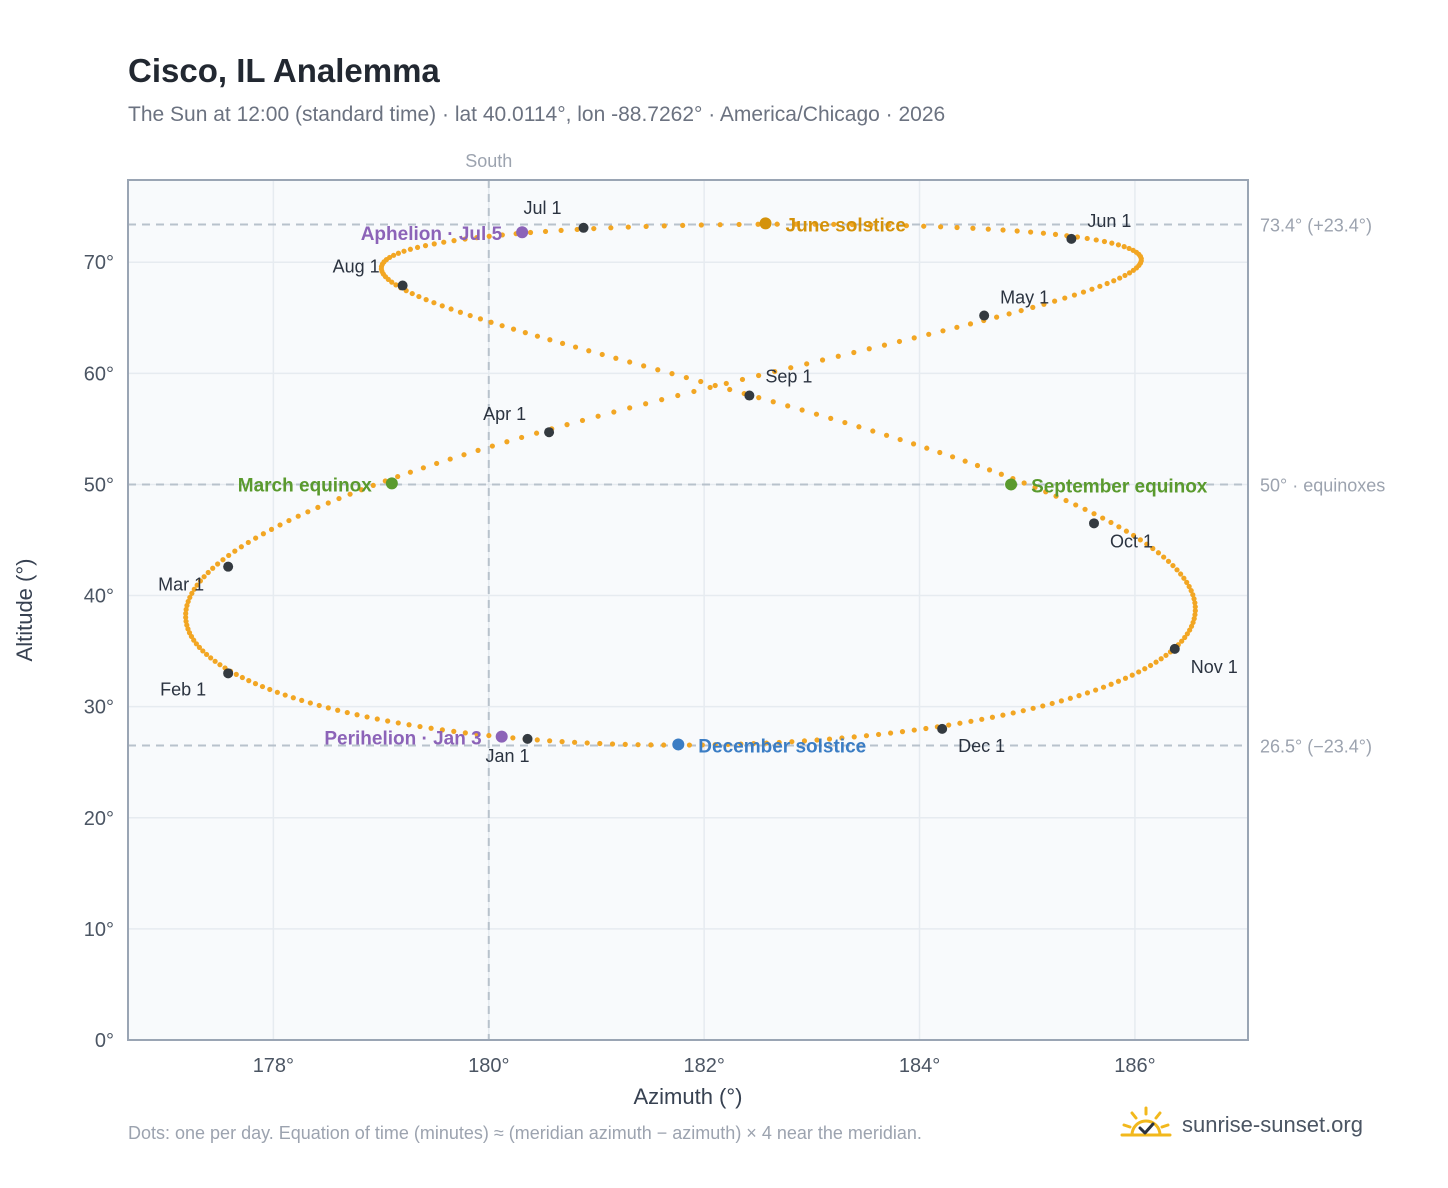  Describe the element at coordinates (1131, 541) in the screenshot. I see `month-label: Oct 1` at that location.